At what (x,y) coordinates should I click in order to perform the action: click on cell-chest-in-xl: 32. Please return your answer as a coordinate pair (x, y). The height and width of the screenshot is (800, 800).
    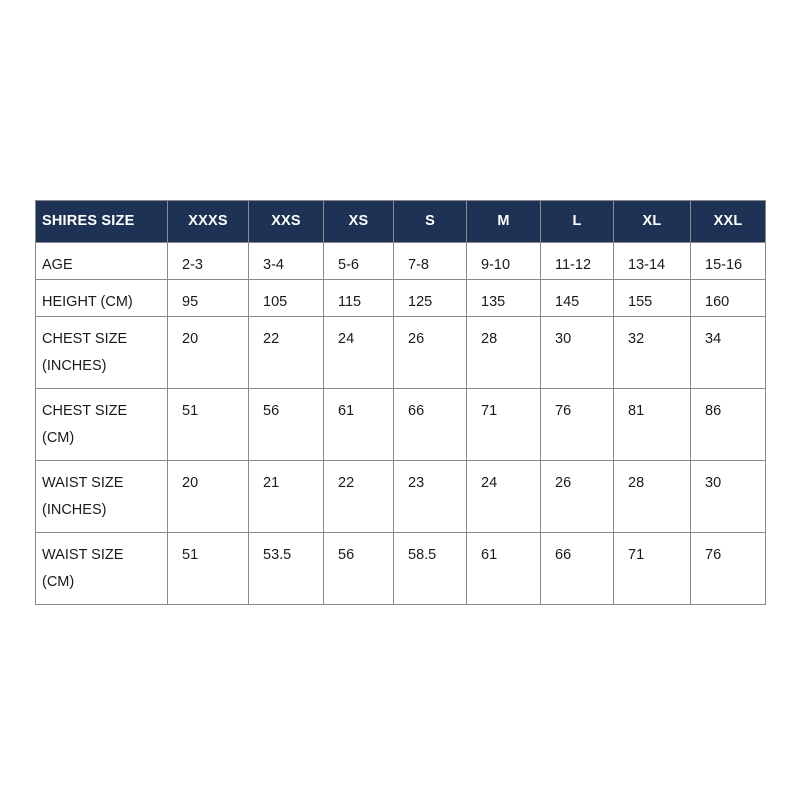
    Looking at the image, I should click on (652, 352).